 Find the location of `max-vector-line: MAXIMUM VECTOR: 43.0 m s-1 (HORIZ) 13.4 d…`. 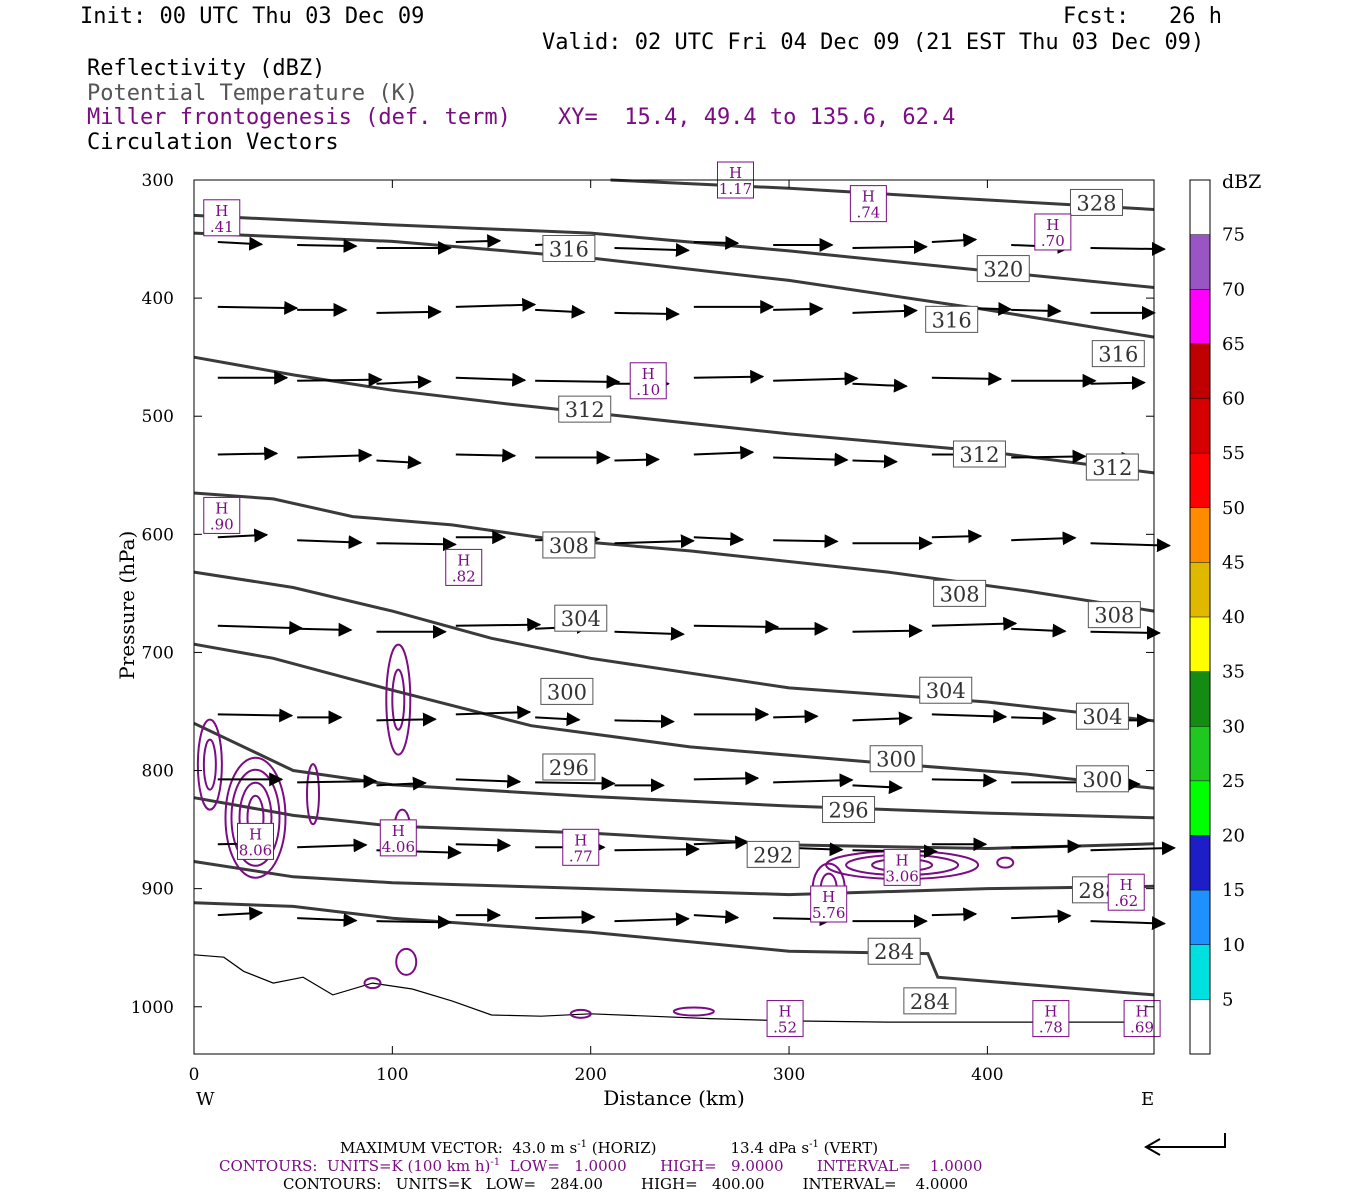

max-vector-line: MAXIMUM VECTOR: 43.0 m s-1 (HORIZ) 13.4 d… is located at coordinates (609, 1148).